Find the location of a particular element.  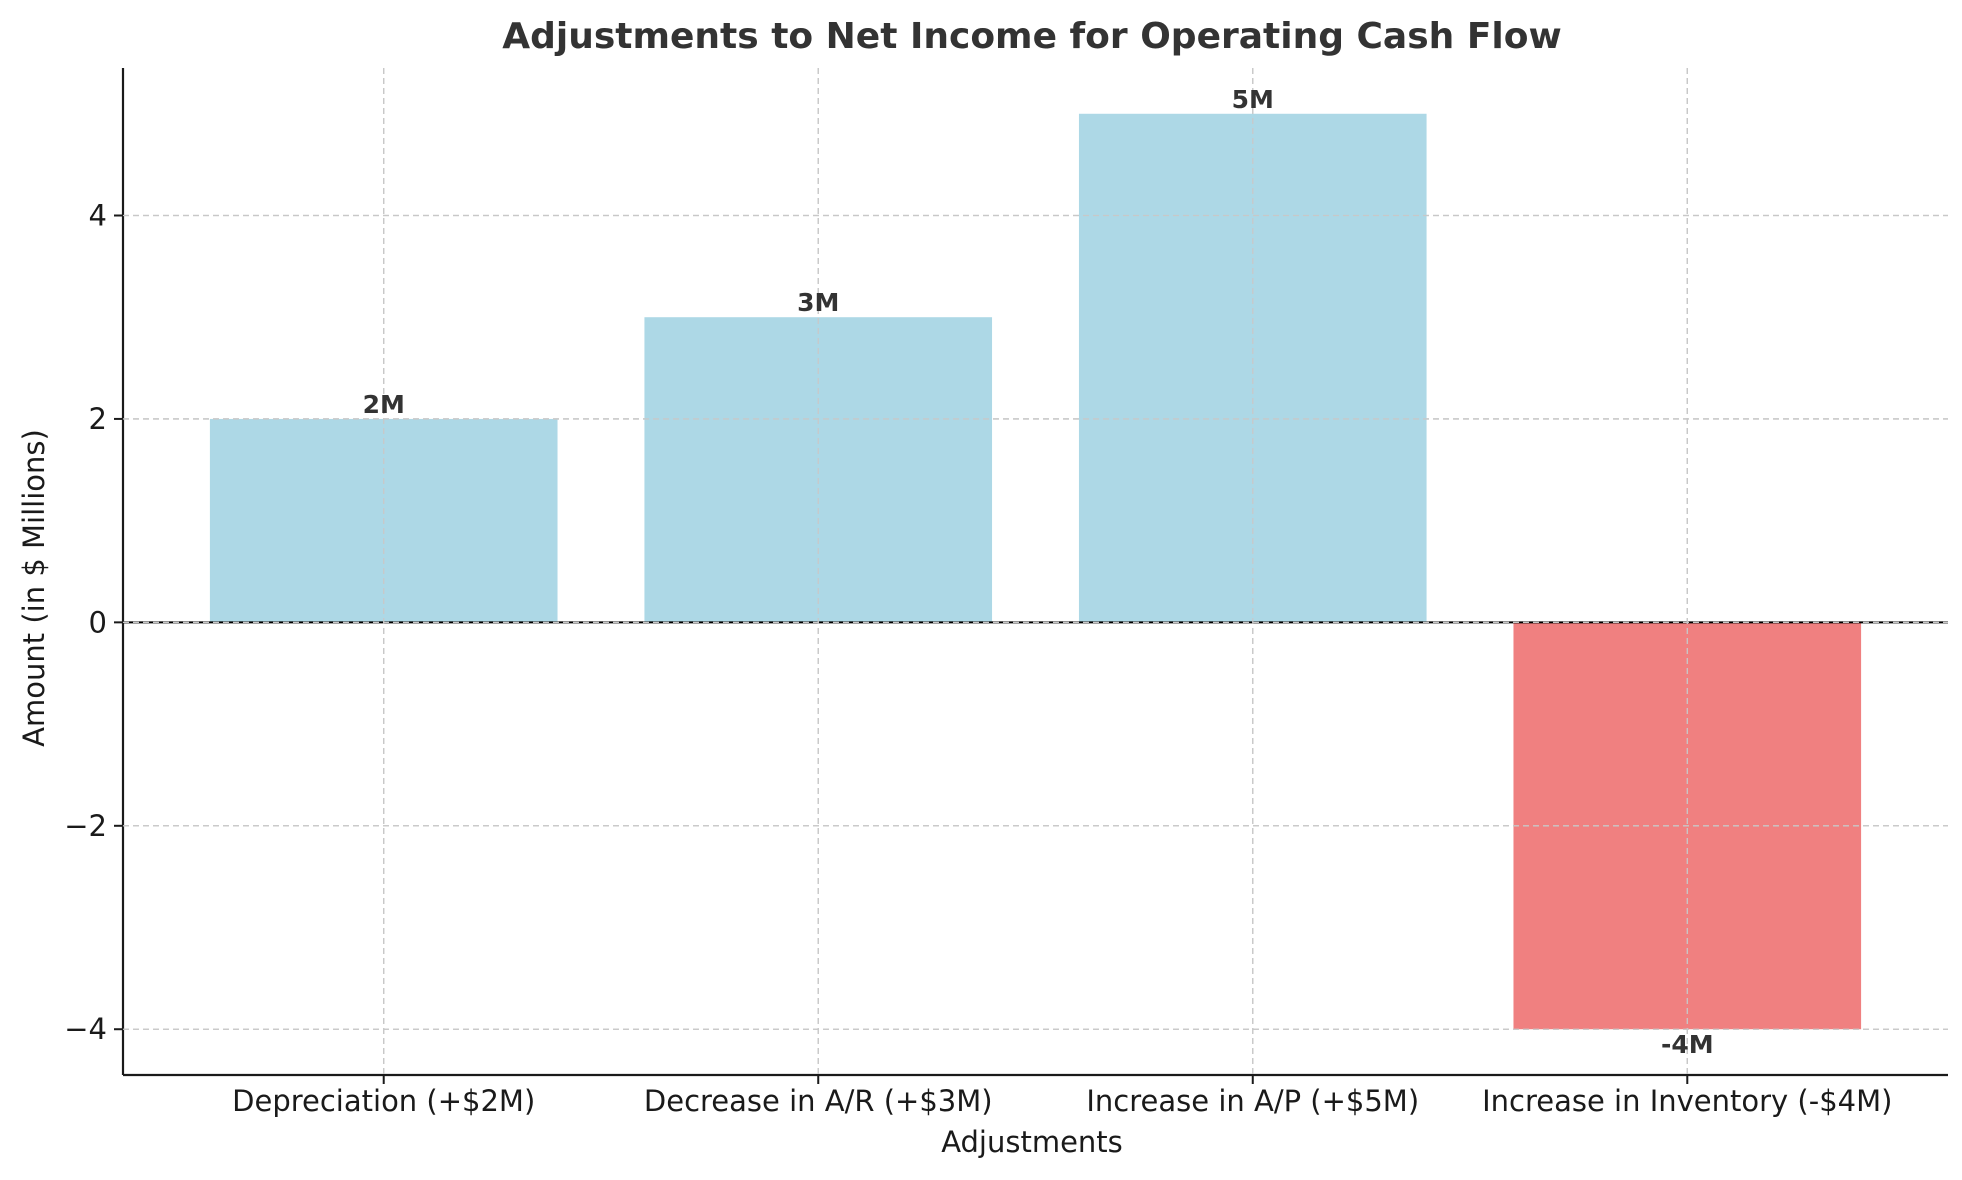

y-tick-label: 4 is located at coordinates (98, 215).